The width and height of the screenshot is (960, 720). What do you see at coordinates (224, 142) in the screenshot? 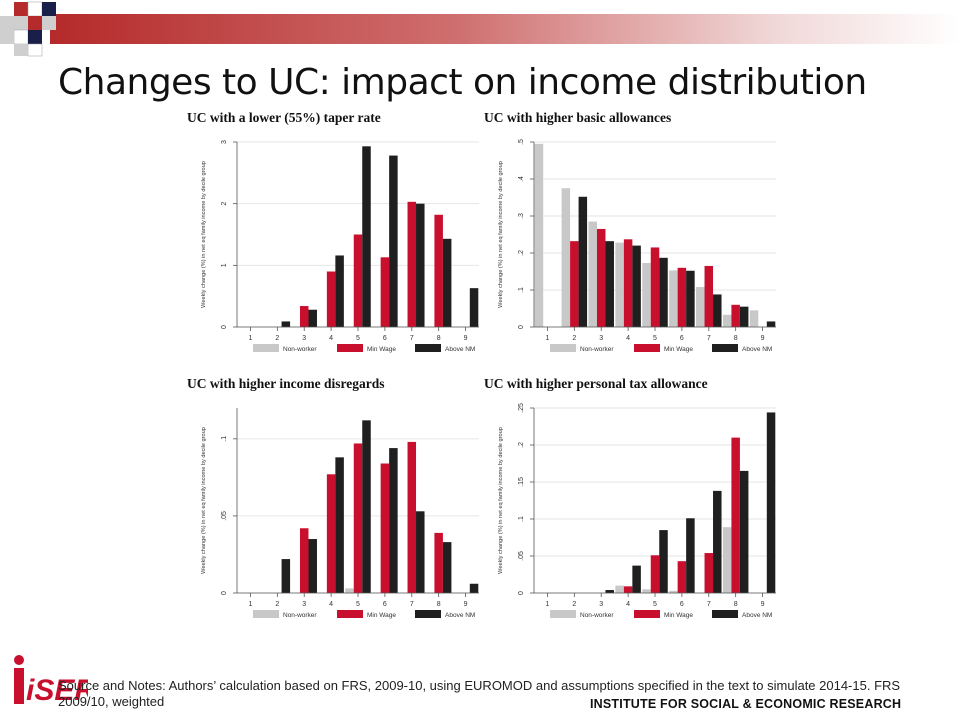
I see `y-tick-label: 3` at bounding box center [224, 142].